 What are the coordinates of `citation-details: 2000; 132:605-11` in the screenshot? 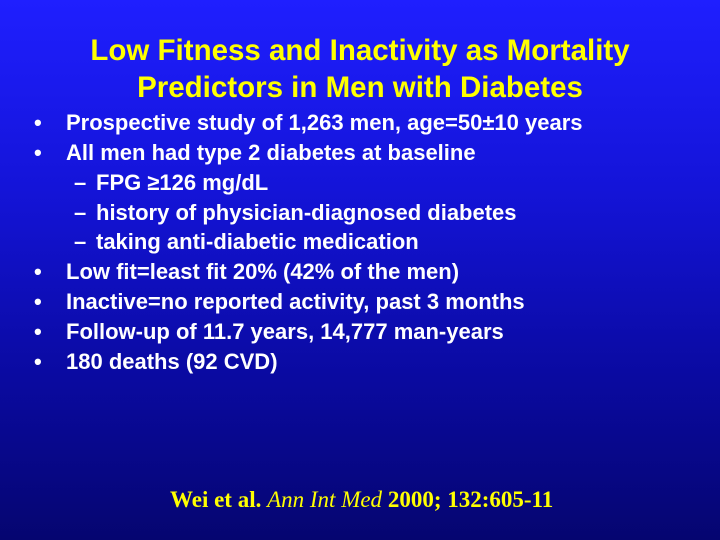 It's located at (470, 499).